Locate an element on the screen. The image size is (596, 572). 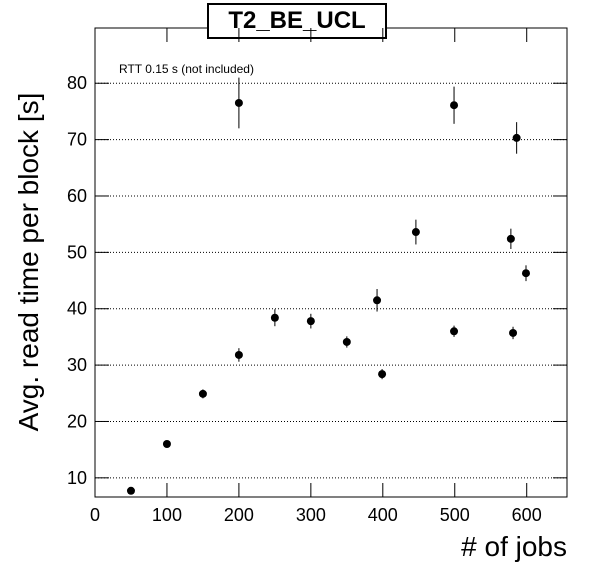
y-tick-label: 40 is located at coordinates (77, 309).